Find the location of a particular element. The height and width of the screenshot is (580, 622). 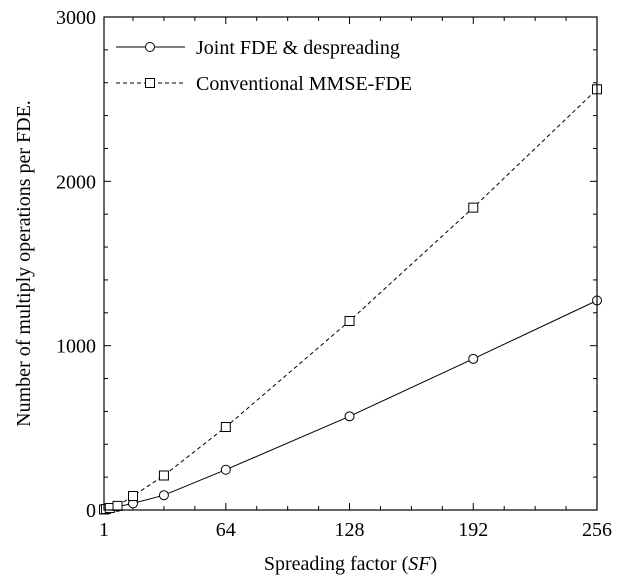

legend-item-conventional: Conventional MMSE-FDE is located at coordinates (264, 84).